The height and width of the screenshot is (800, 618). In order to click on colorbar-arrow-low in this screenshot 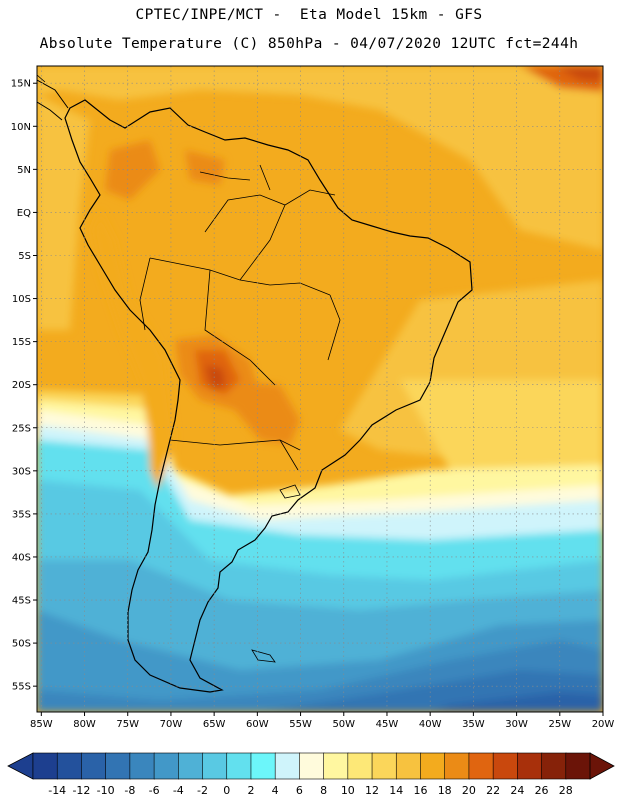, I will do `click(20, 766)`.